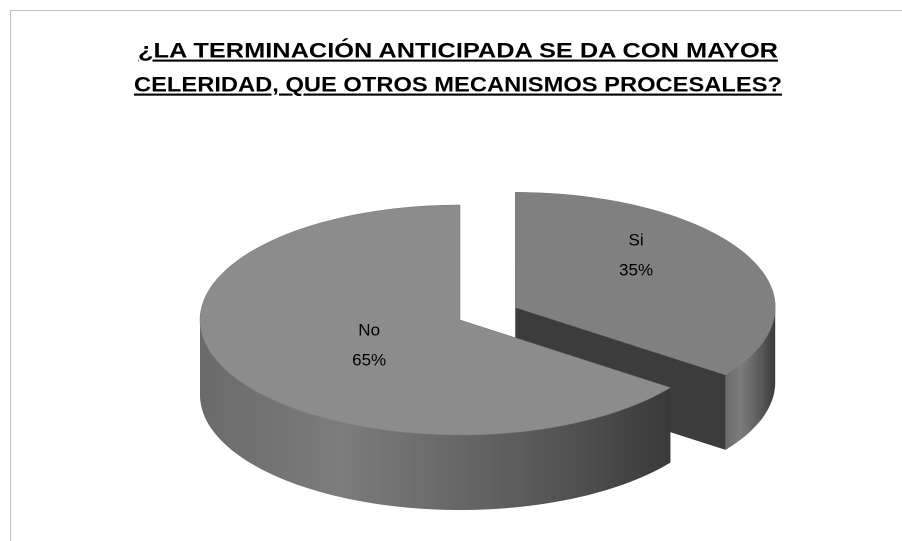  Describe the element at coordinates (750, 378) in the screenshot. I see `slice-side` at that location.